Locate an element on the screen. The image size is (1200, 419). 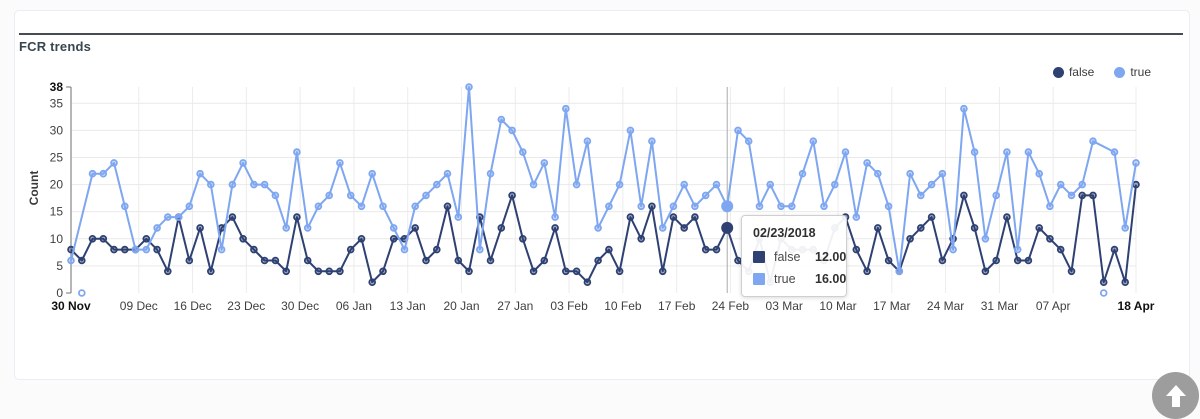
svg-text: 07 Apr is located at coordinates (1053, 306).